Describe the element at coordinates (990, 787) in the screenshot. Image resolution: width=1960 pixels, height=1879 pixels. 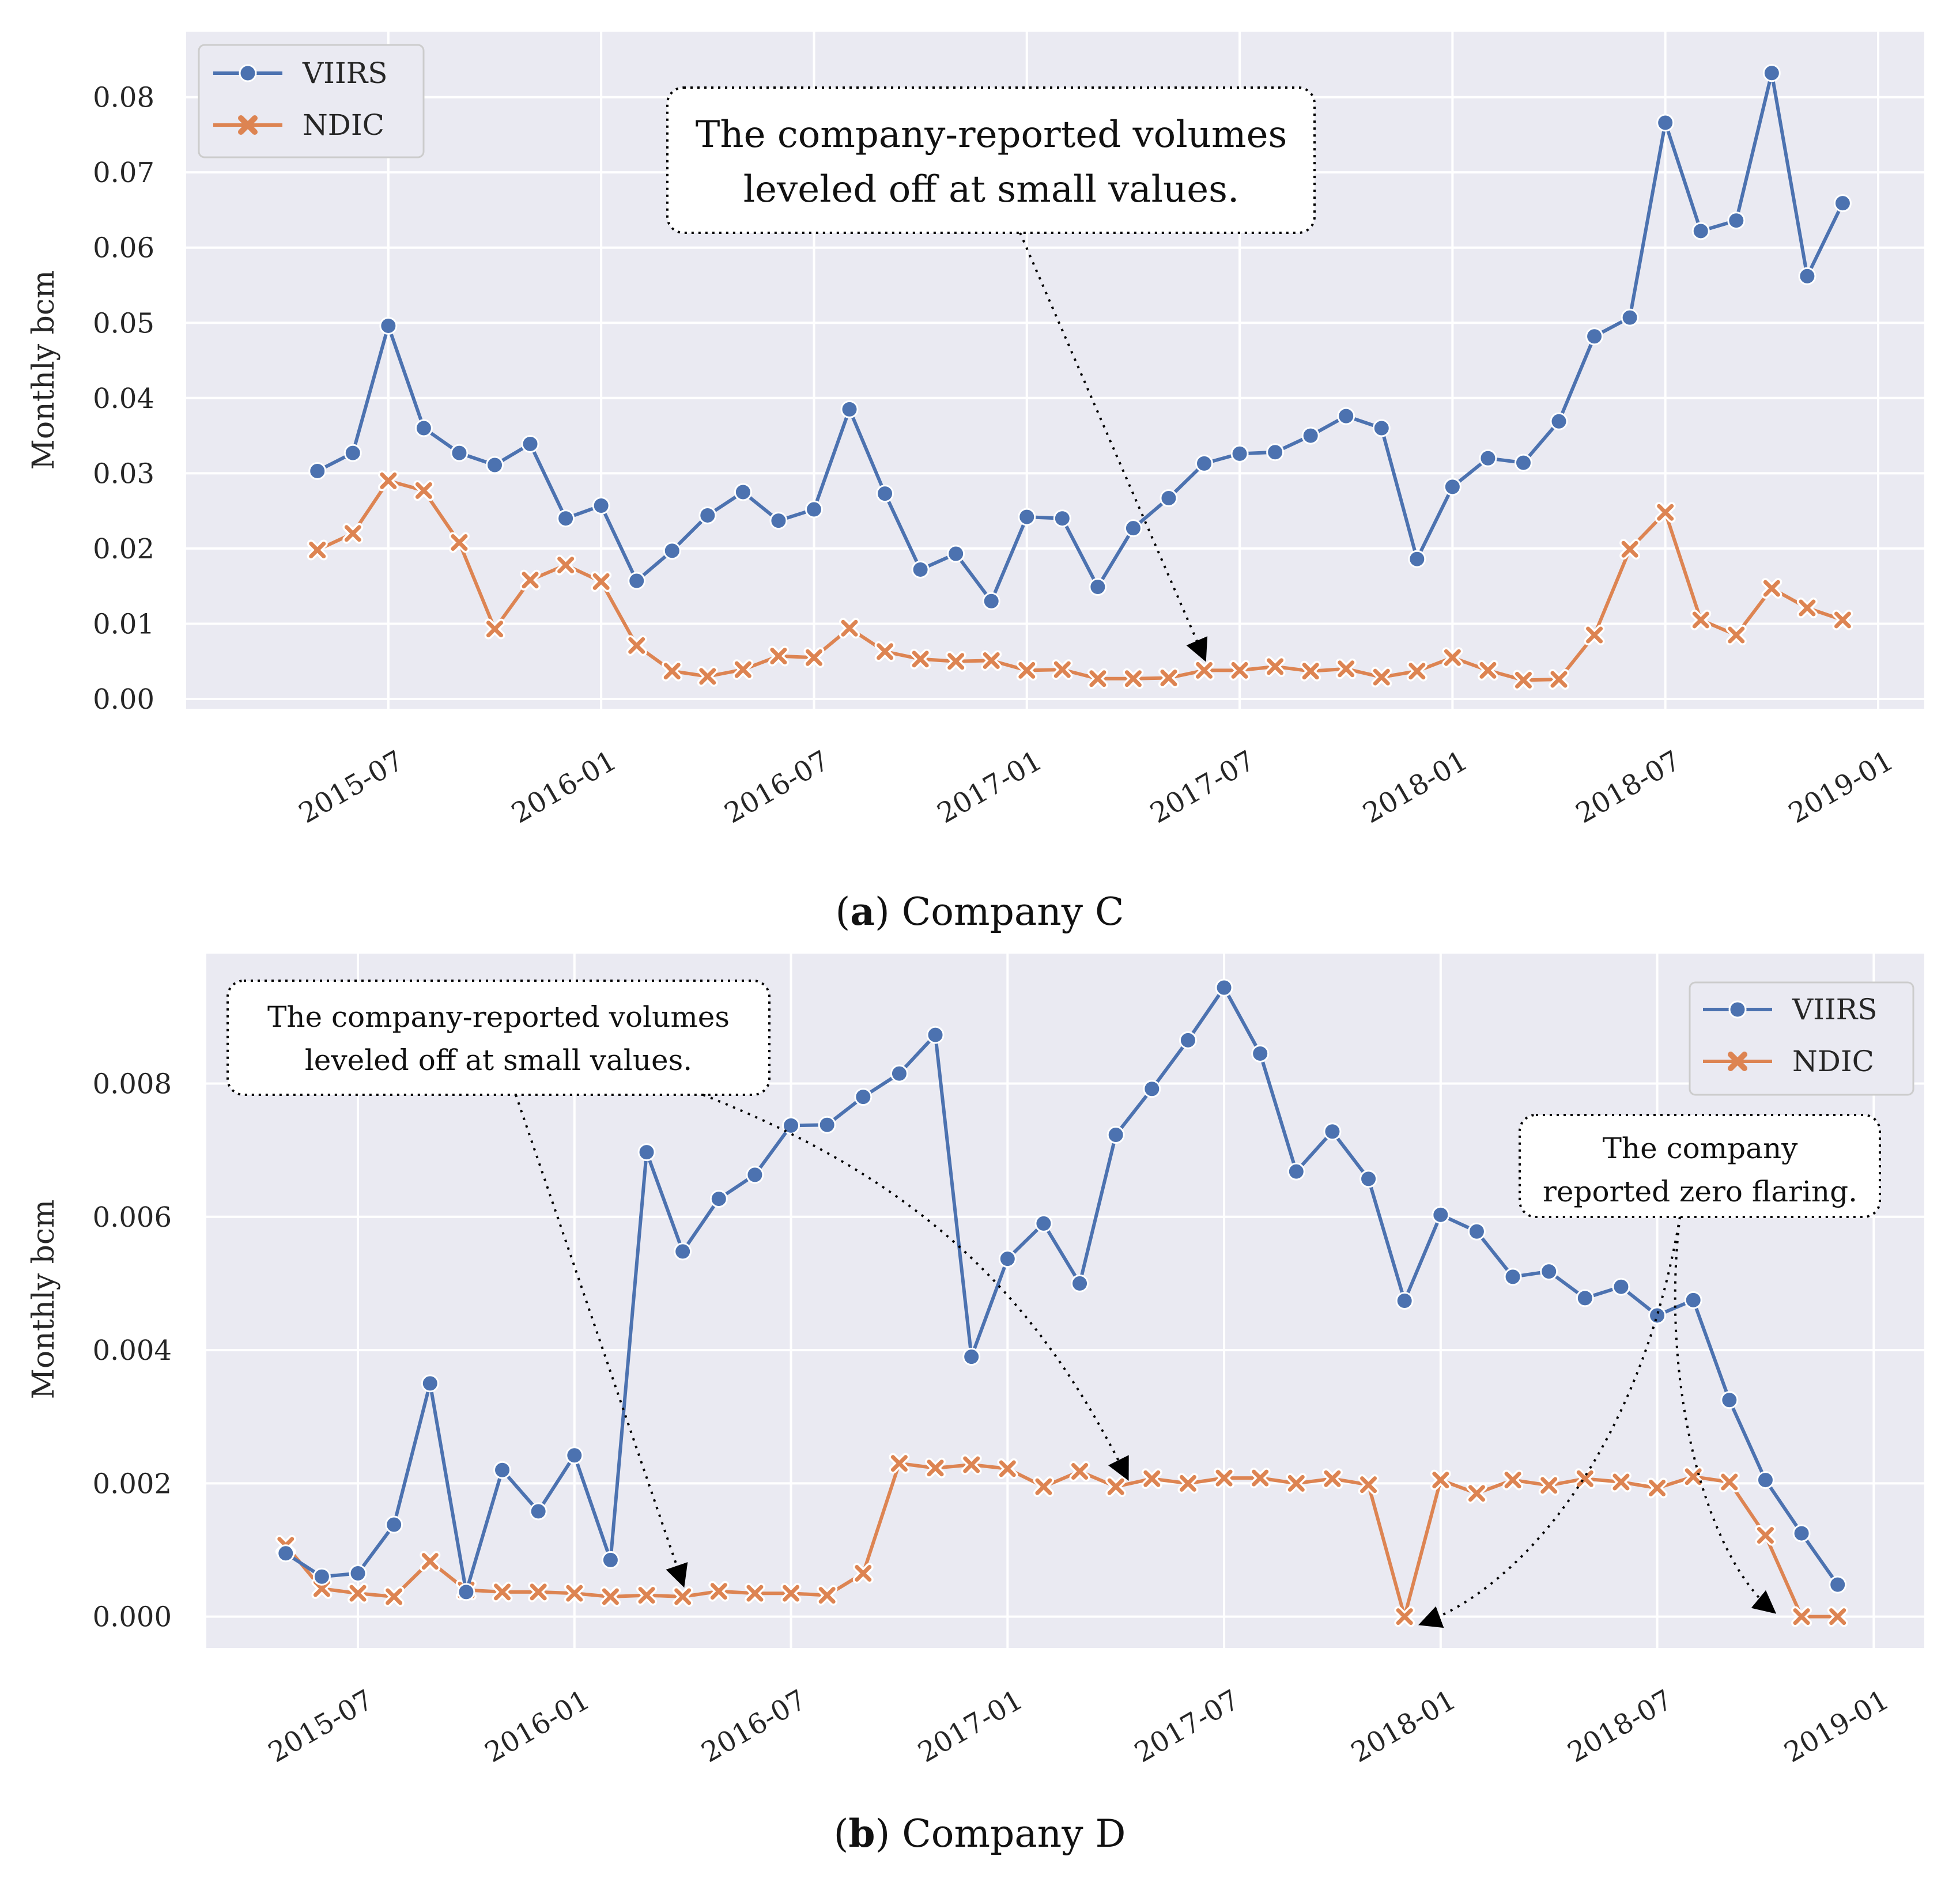
I see `x-tick-label: 2017-01` at that location.